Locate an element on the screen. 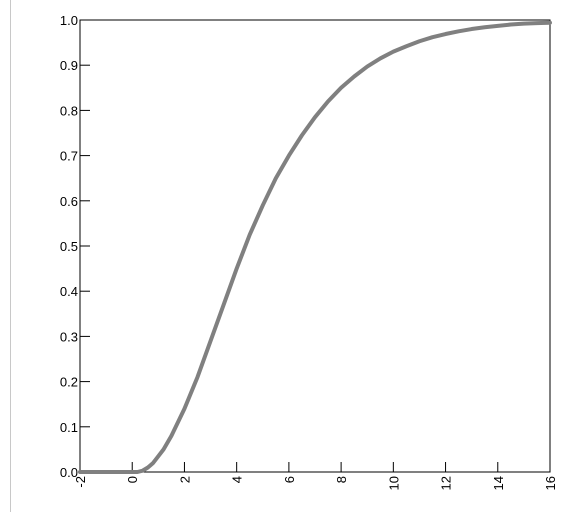 The image size is (570, 512). y-tick-label: 0.4 is located at coordinates (69, 291).